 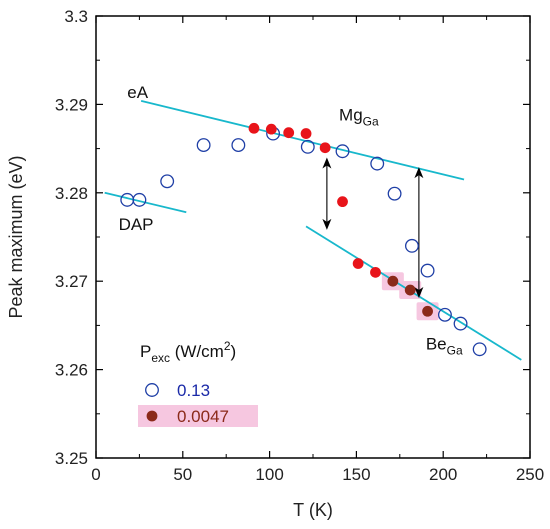 What do you see at coordinates (227, 346) in the screenshot?
I see `legend-title-sup: 2` at bounding box center [227, 346].